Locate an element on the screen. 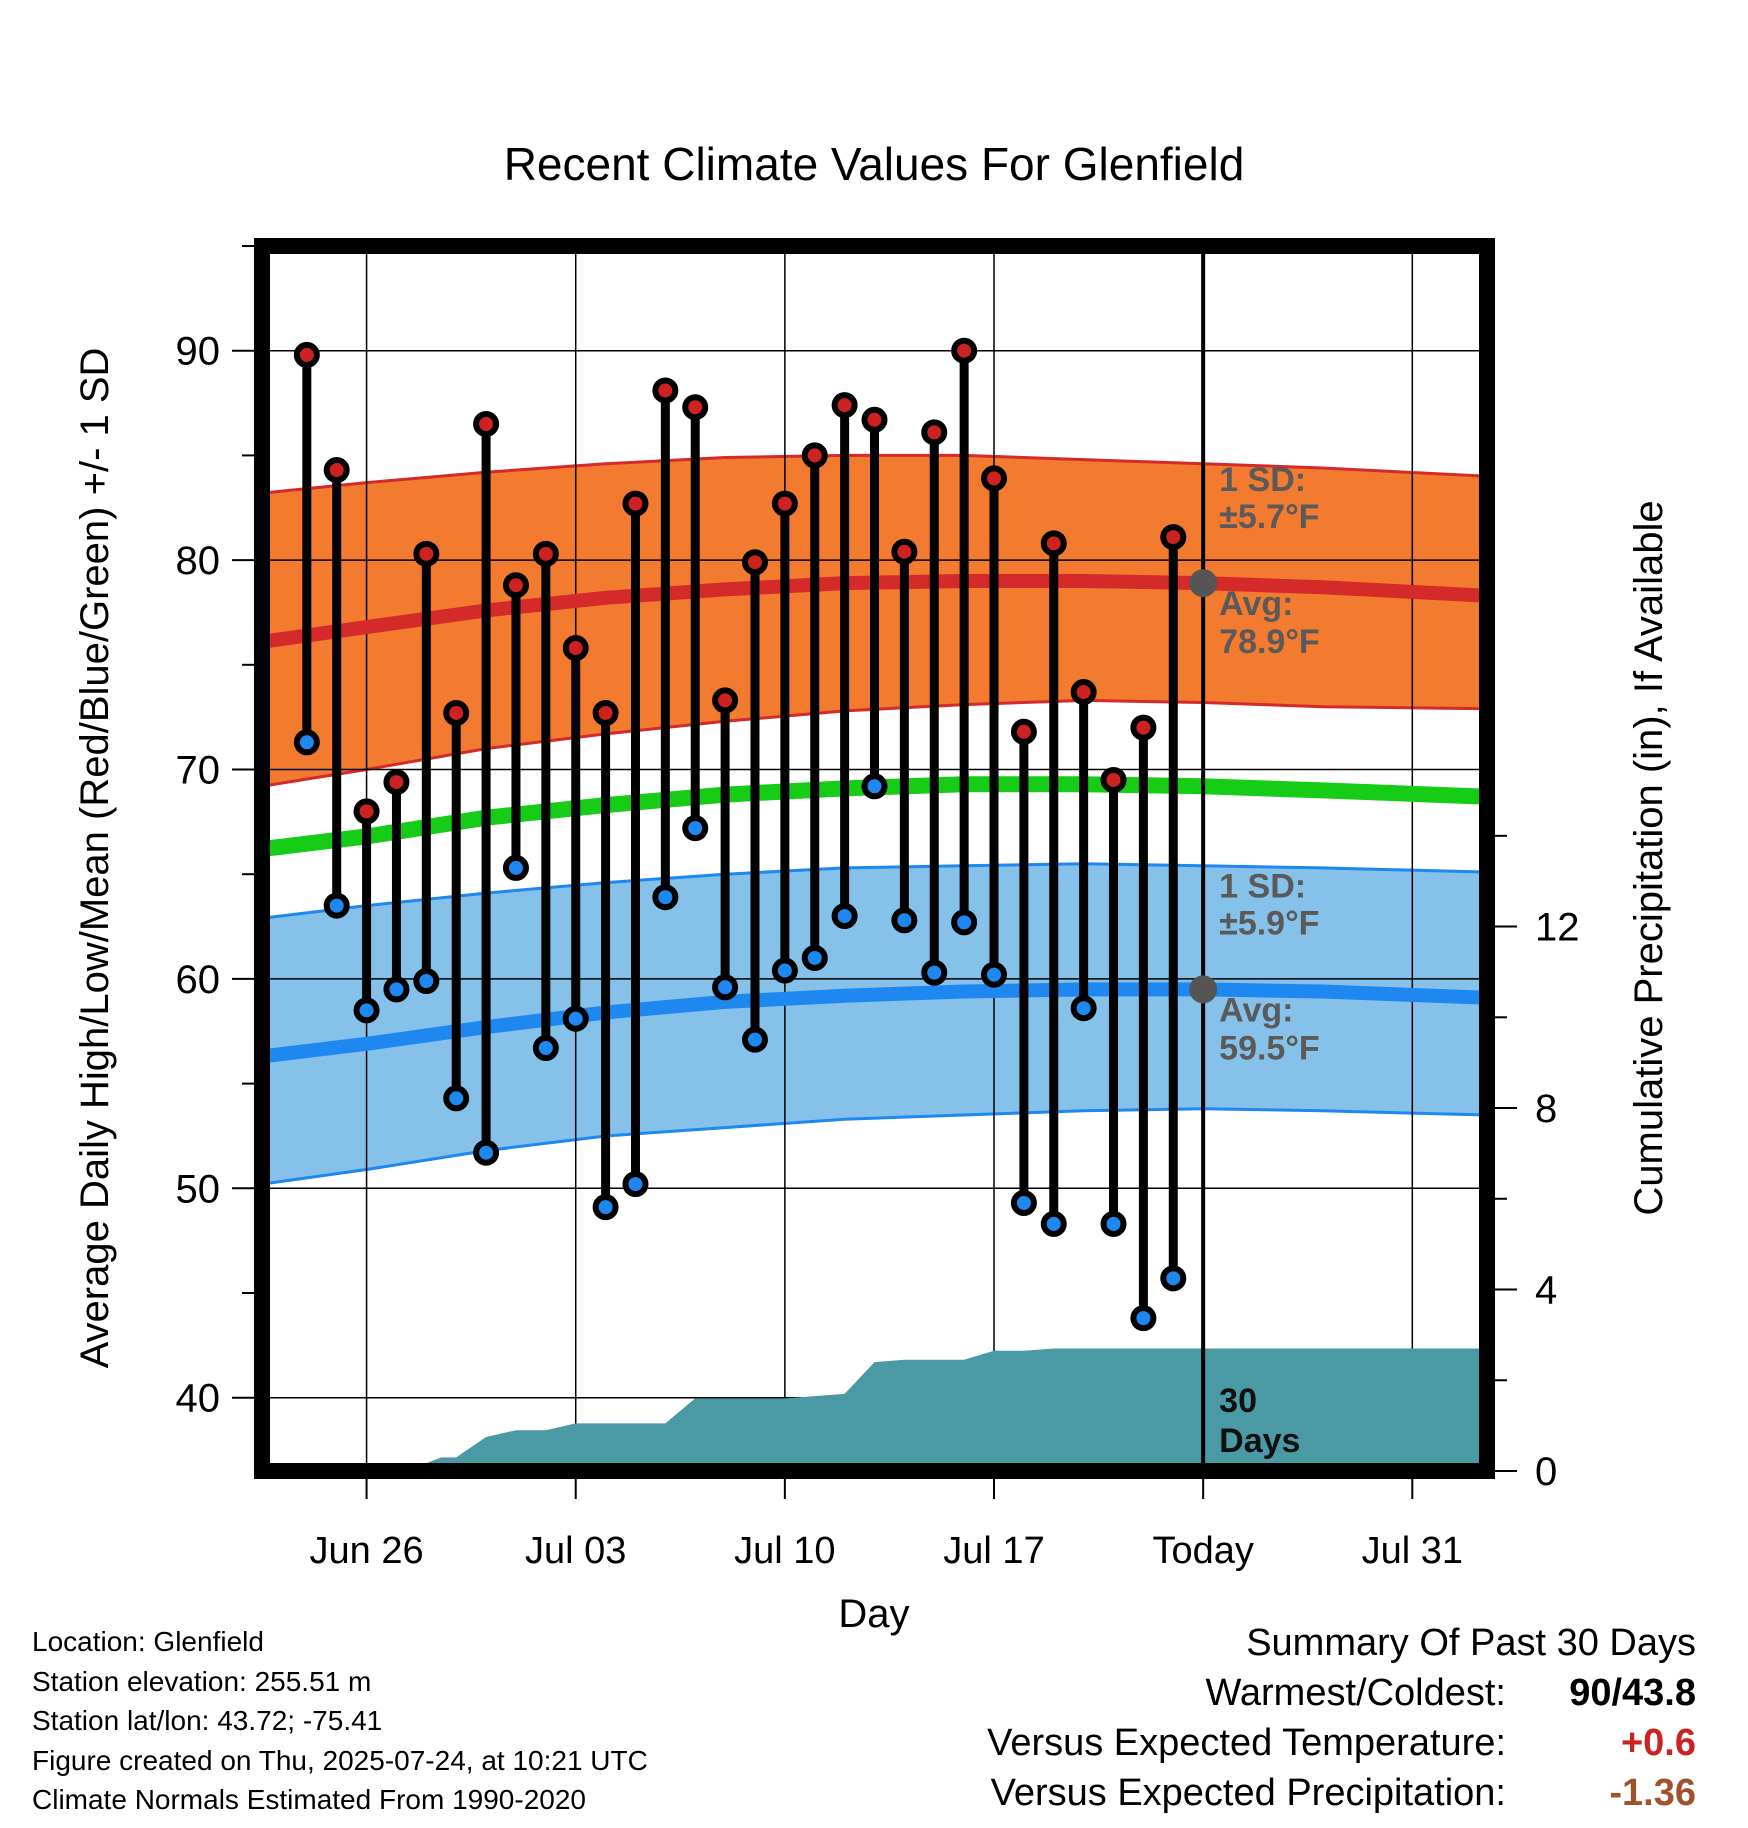  y2-tick-label: 0 is located at coordinates (1546, 1472).